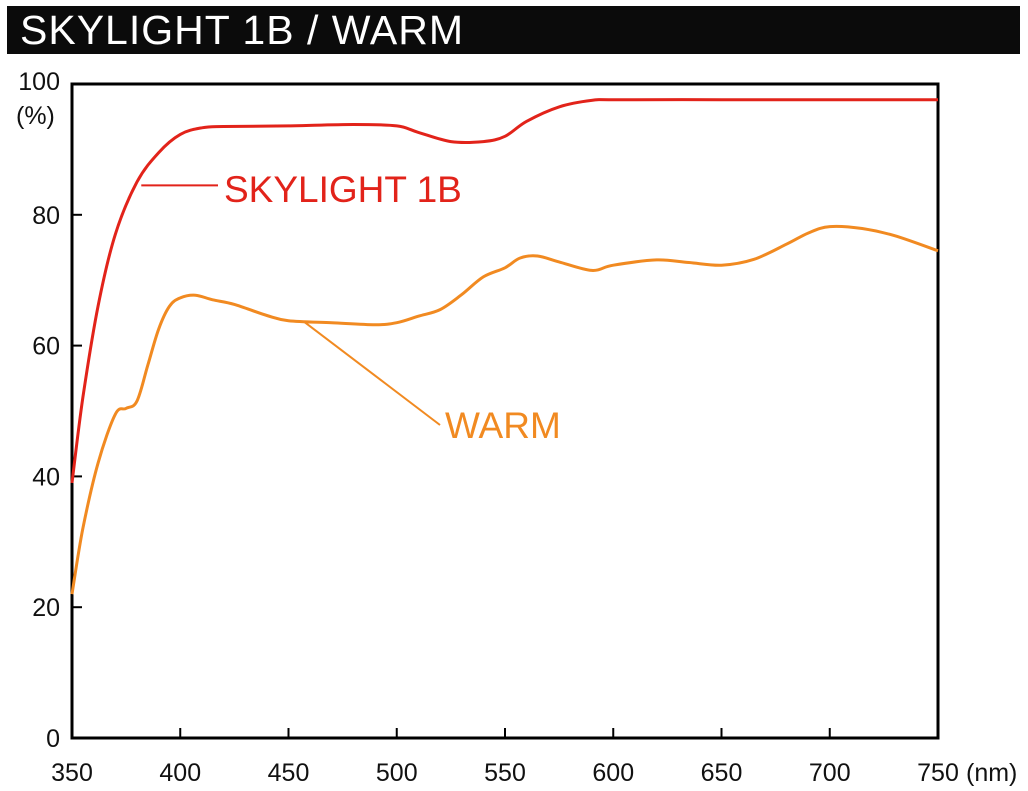 Image resolution: width=1028 pixels, height=791 pixels. I want to click on chart-title: SKYLIGHT 1B / WARM, so click(242, 30).